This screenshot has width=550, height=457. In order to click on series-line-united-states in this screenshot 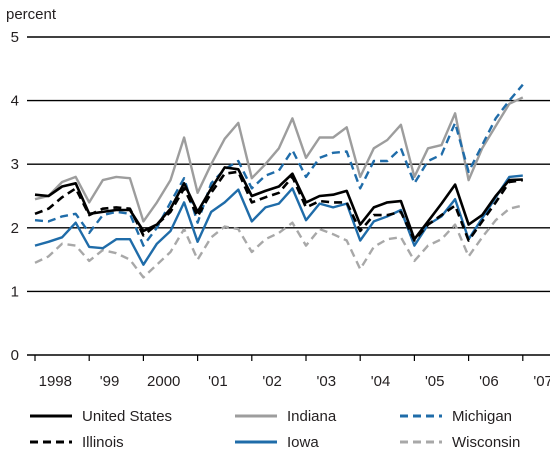, I will do `click(278, 203)`.